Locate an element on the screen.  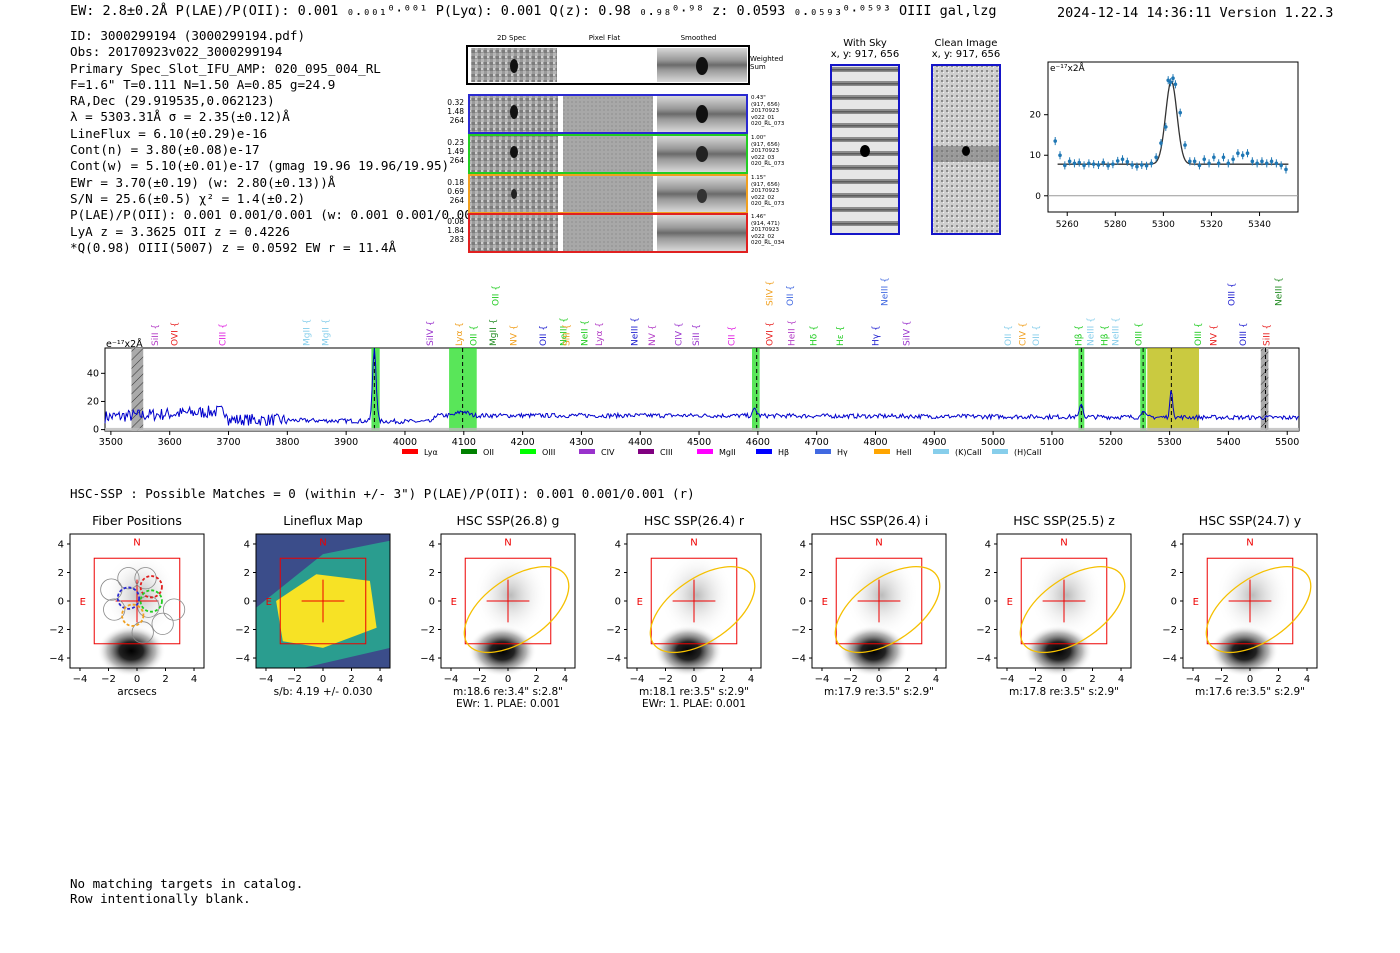
weighted-label-1: Weighted is located at coordinates (767, 59).